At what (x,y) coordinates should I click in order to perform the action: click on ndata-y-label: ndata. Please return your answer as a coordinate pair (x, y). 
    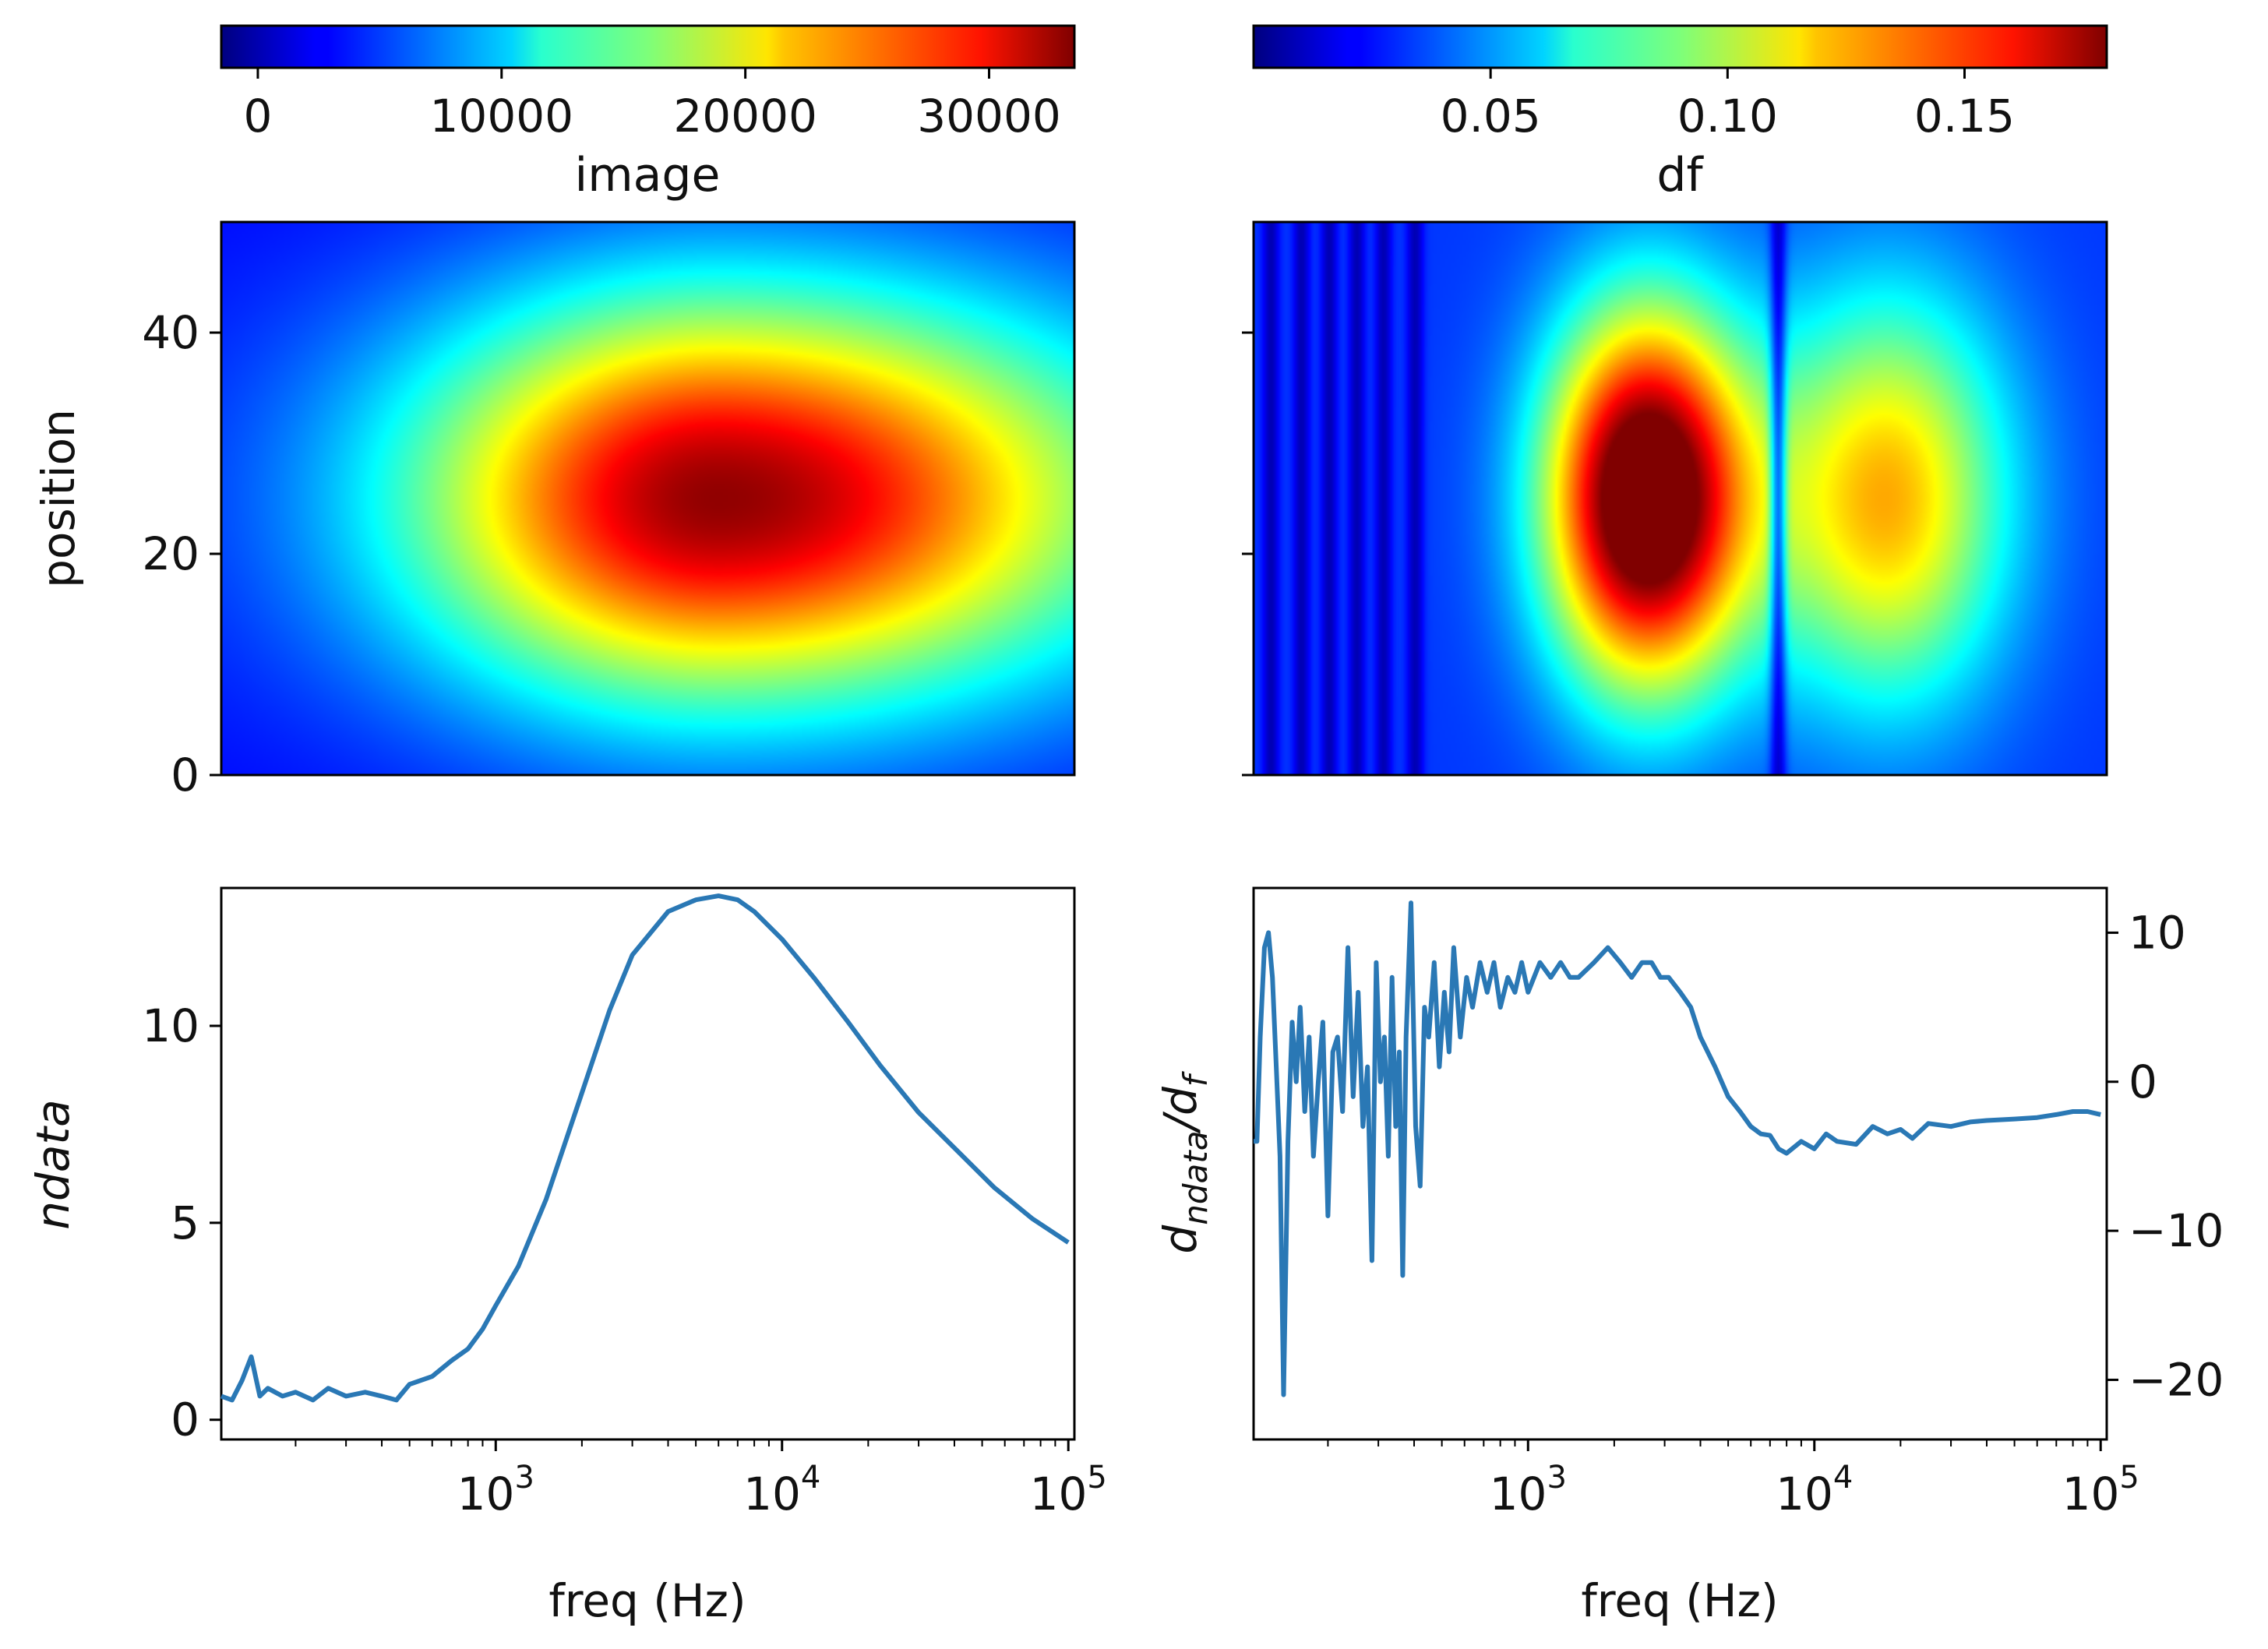
    Looking at the image, I should click on (52, 1164).